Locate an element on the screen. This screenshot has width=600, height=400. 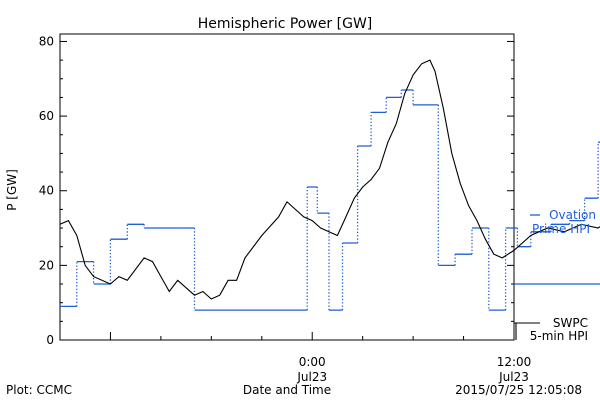
legend-ovation-label-2: Prime HPI is located at coordinates (561, 229).